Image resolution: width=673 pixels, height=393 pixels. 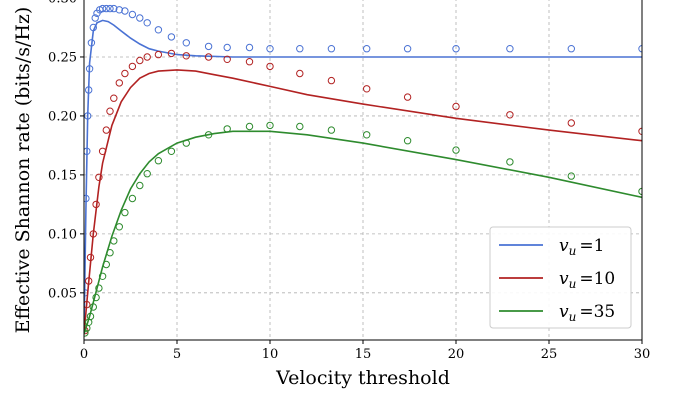 I want to click on x-tick-label: 5, so click(x=177, y=354).